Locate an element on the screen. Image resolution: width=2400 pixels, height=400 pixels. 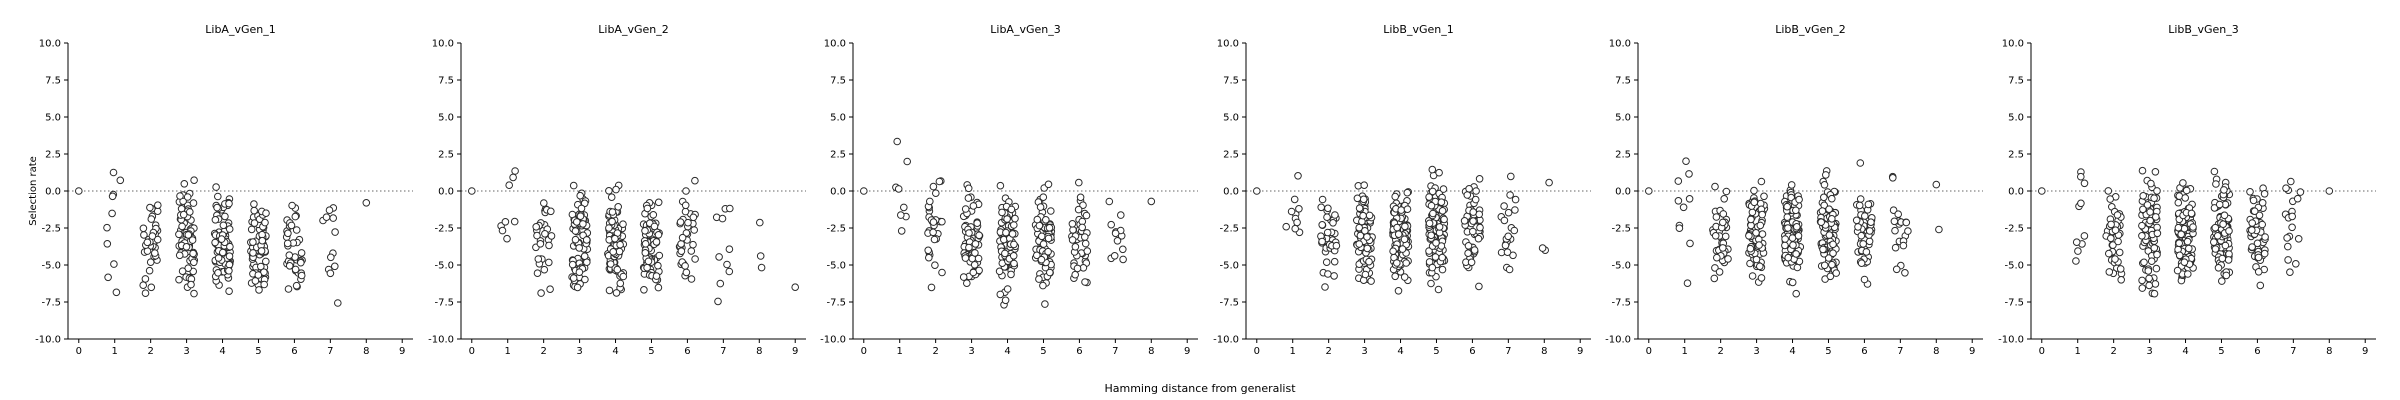
y-tick-label: -7.5 is located at coordinates (2014, 303).